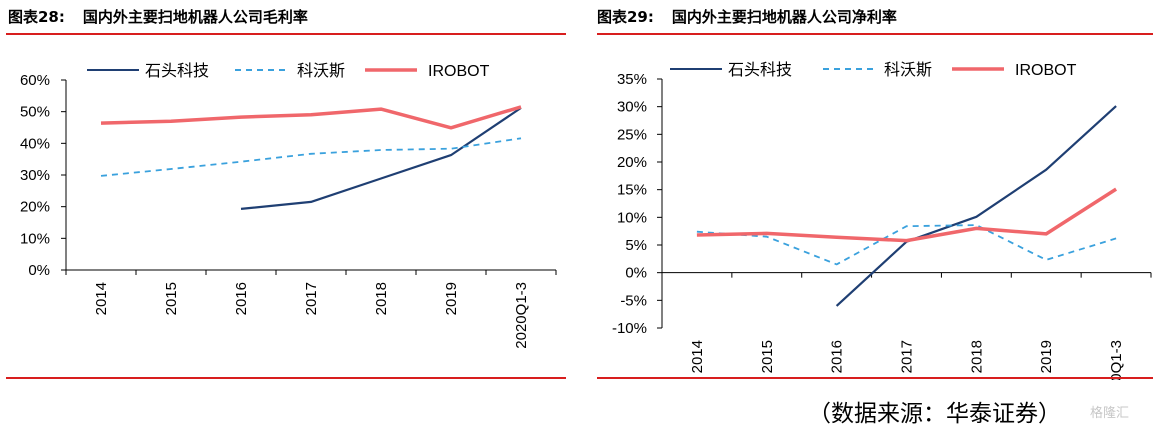  Describe the element at coordinates (625, 17) in the screenshot. I see `figure-label: 图表29:` at that location.